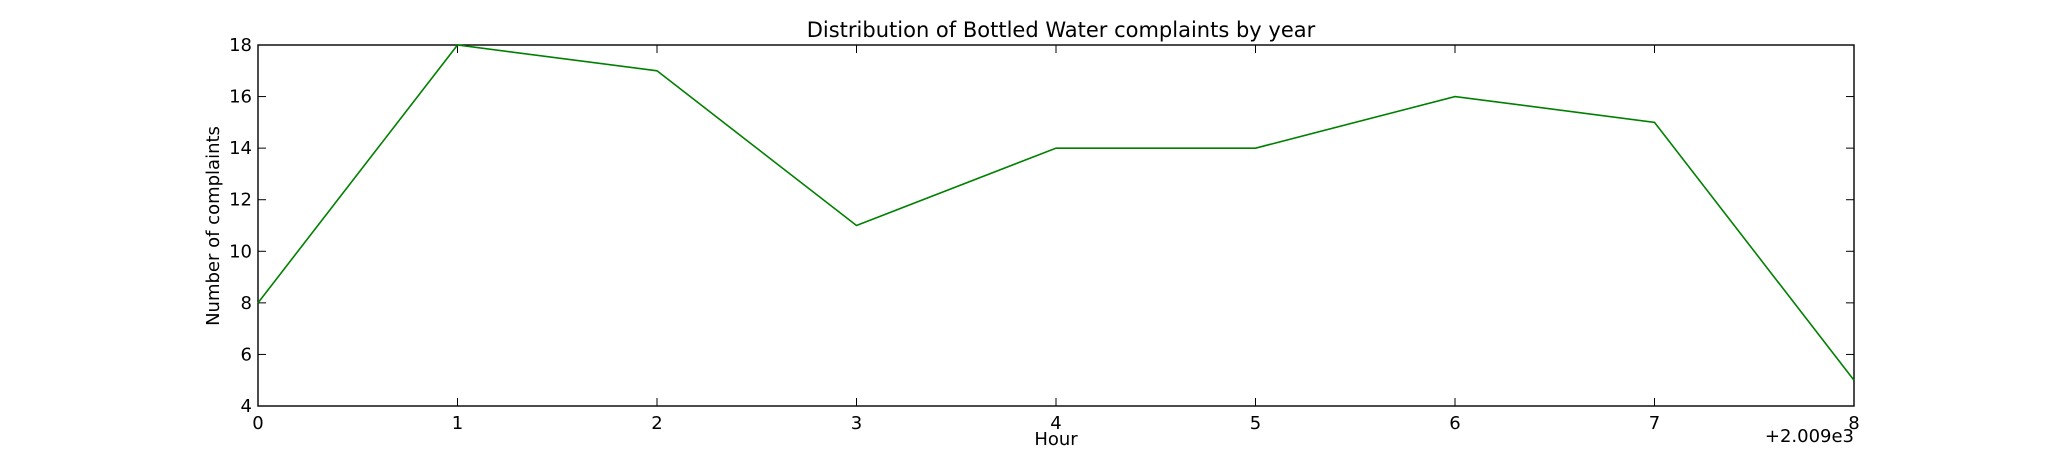 The height and width of the screenshot is (450, 2050). I want to click on x-tick-label: 6, so click(1454, 423).